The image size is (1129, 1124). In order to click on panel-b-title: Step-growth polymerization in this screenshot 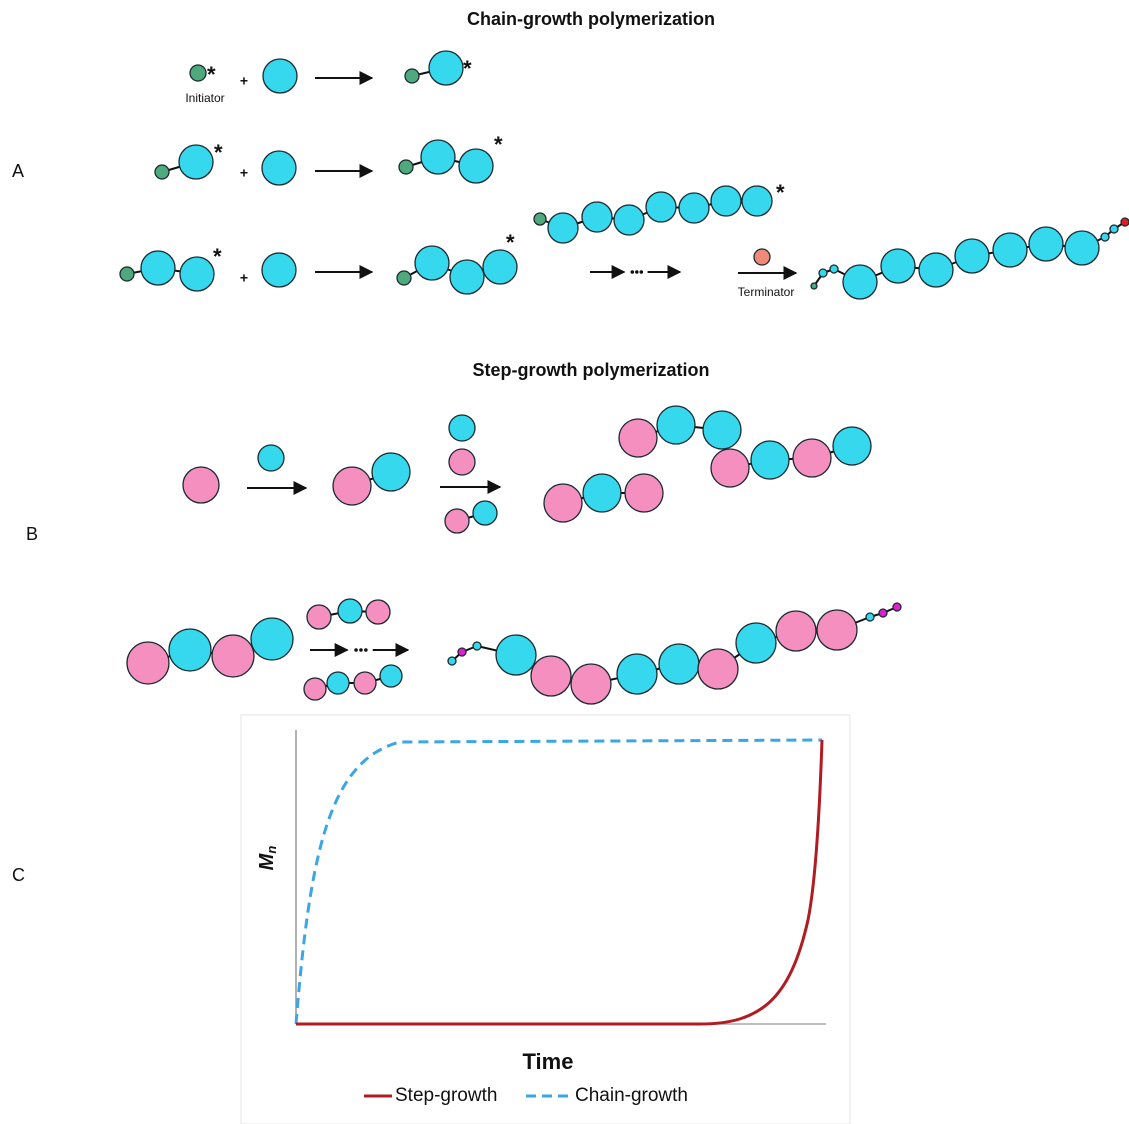, I will do `click(590, 370)`.